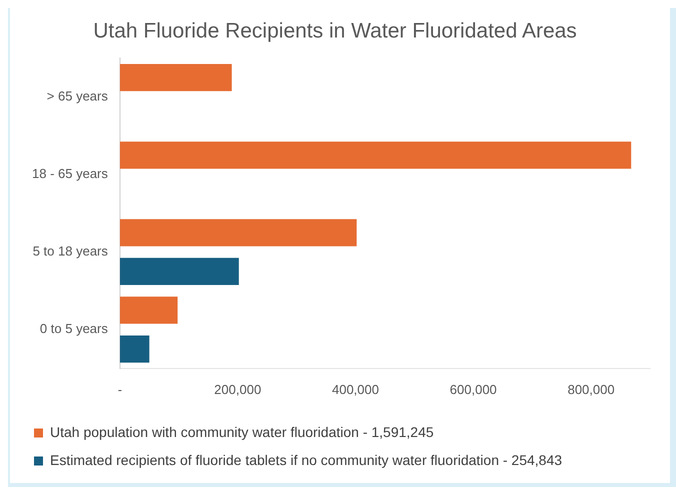  What do you see at coordinates (70, 174) in the screenshot?
I see `y-tick-label: 18 - 65 years` at bounding box center [70, 174].